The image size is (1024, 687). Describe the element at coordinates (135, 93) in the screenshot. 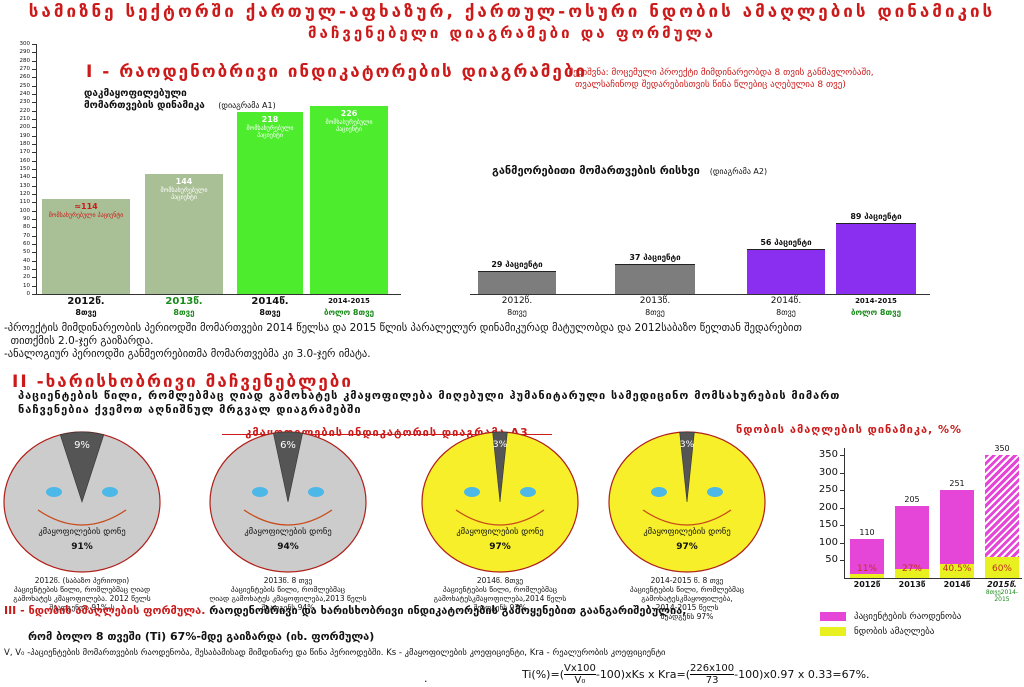

I see `chart1-title-line1: დაკმაყოფილებული` at that location.